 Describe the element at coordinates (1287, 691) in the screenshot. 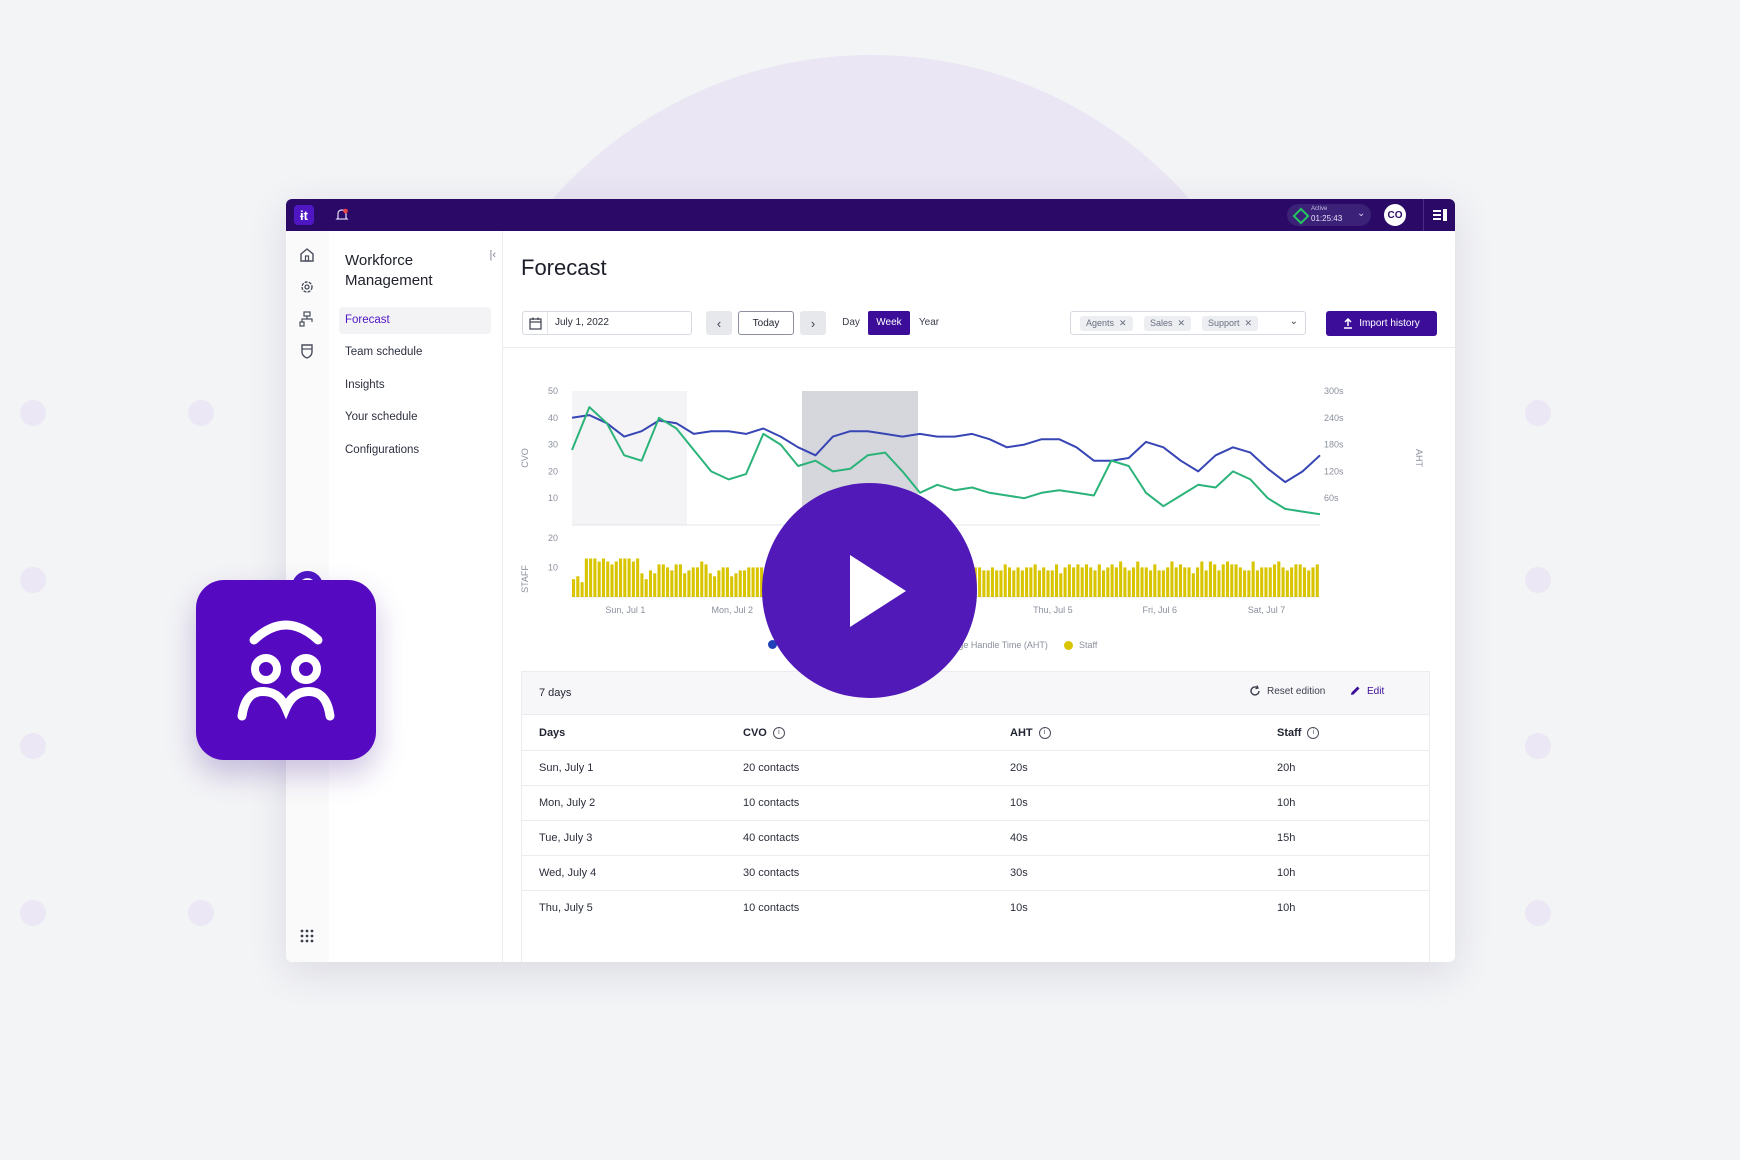

I see `reset-edition-button: Reset edition` at that location.